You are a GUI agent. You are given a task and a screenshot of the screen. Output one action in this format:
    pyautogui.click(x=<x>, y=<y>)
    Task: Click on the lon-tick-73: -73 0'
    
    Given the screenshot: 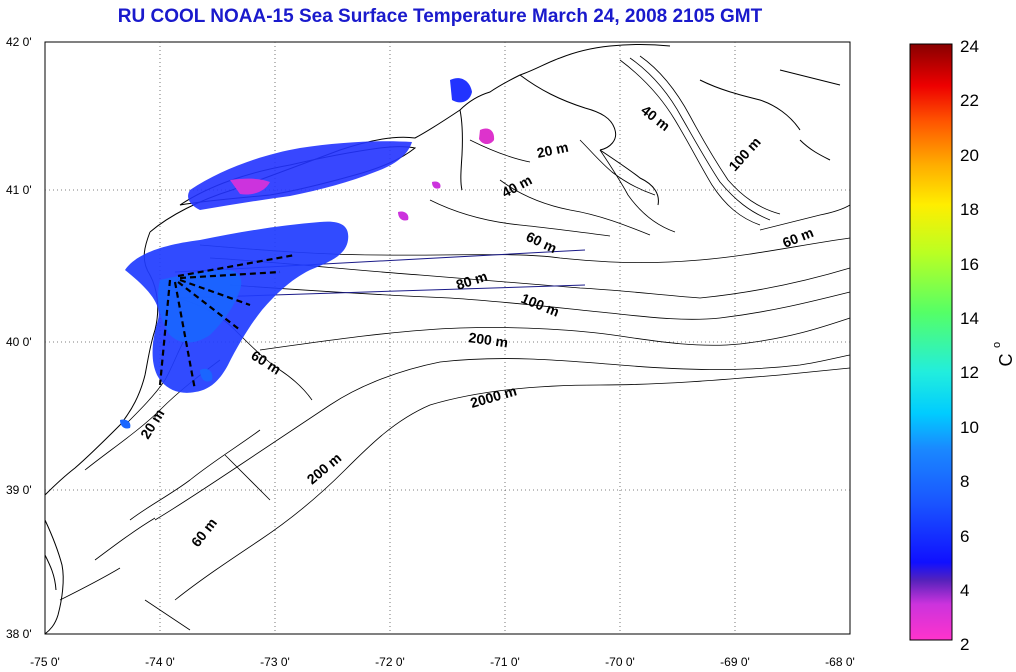 What is the action you would take?
    pyautogui.click(x=275, y=662)
    